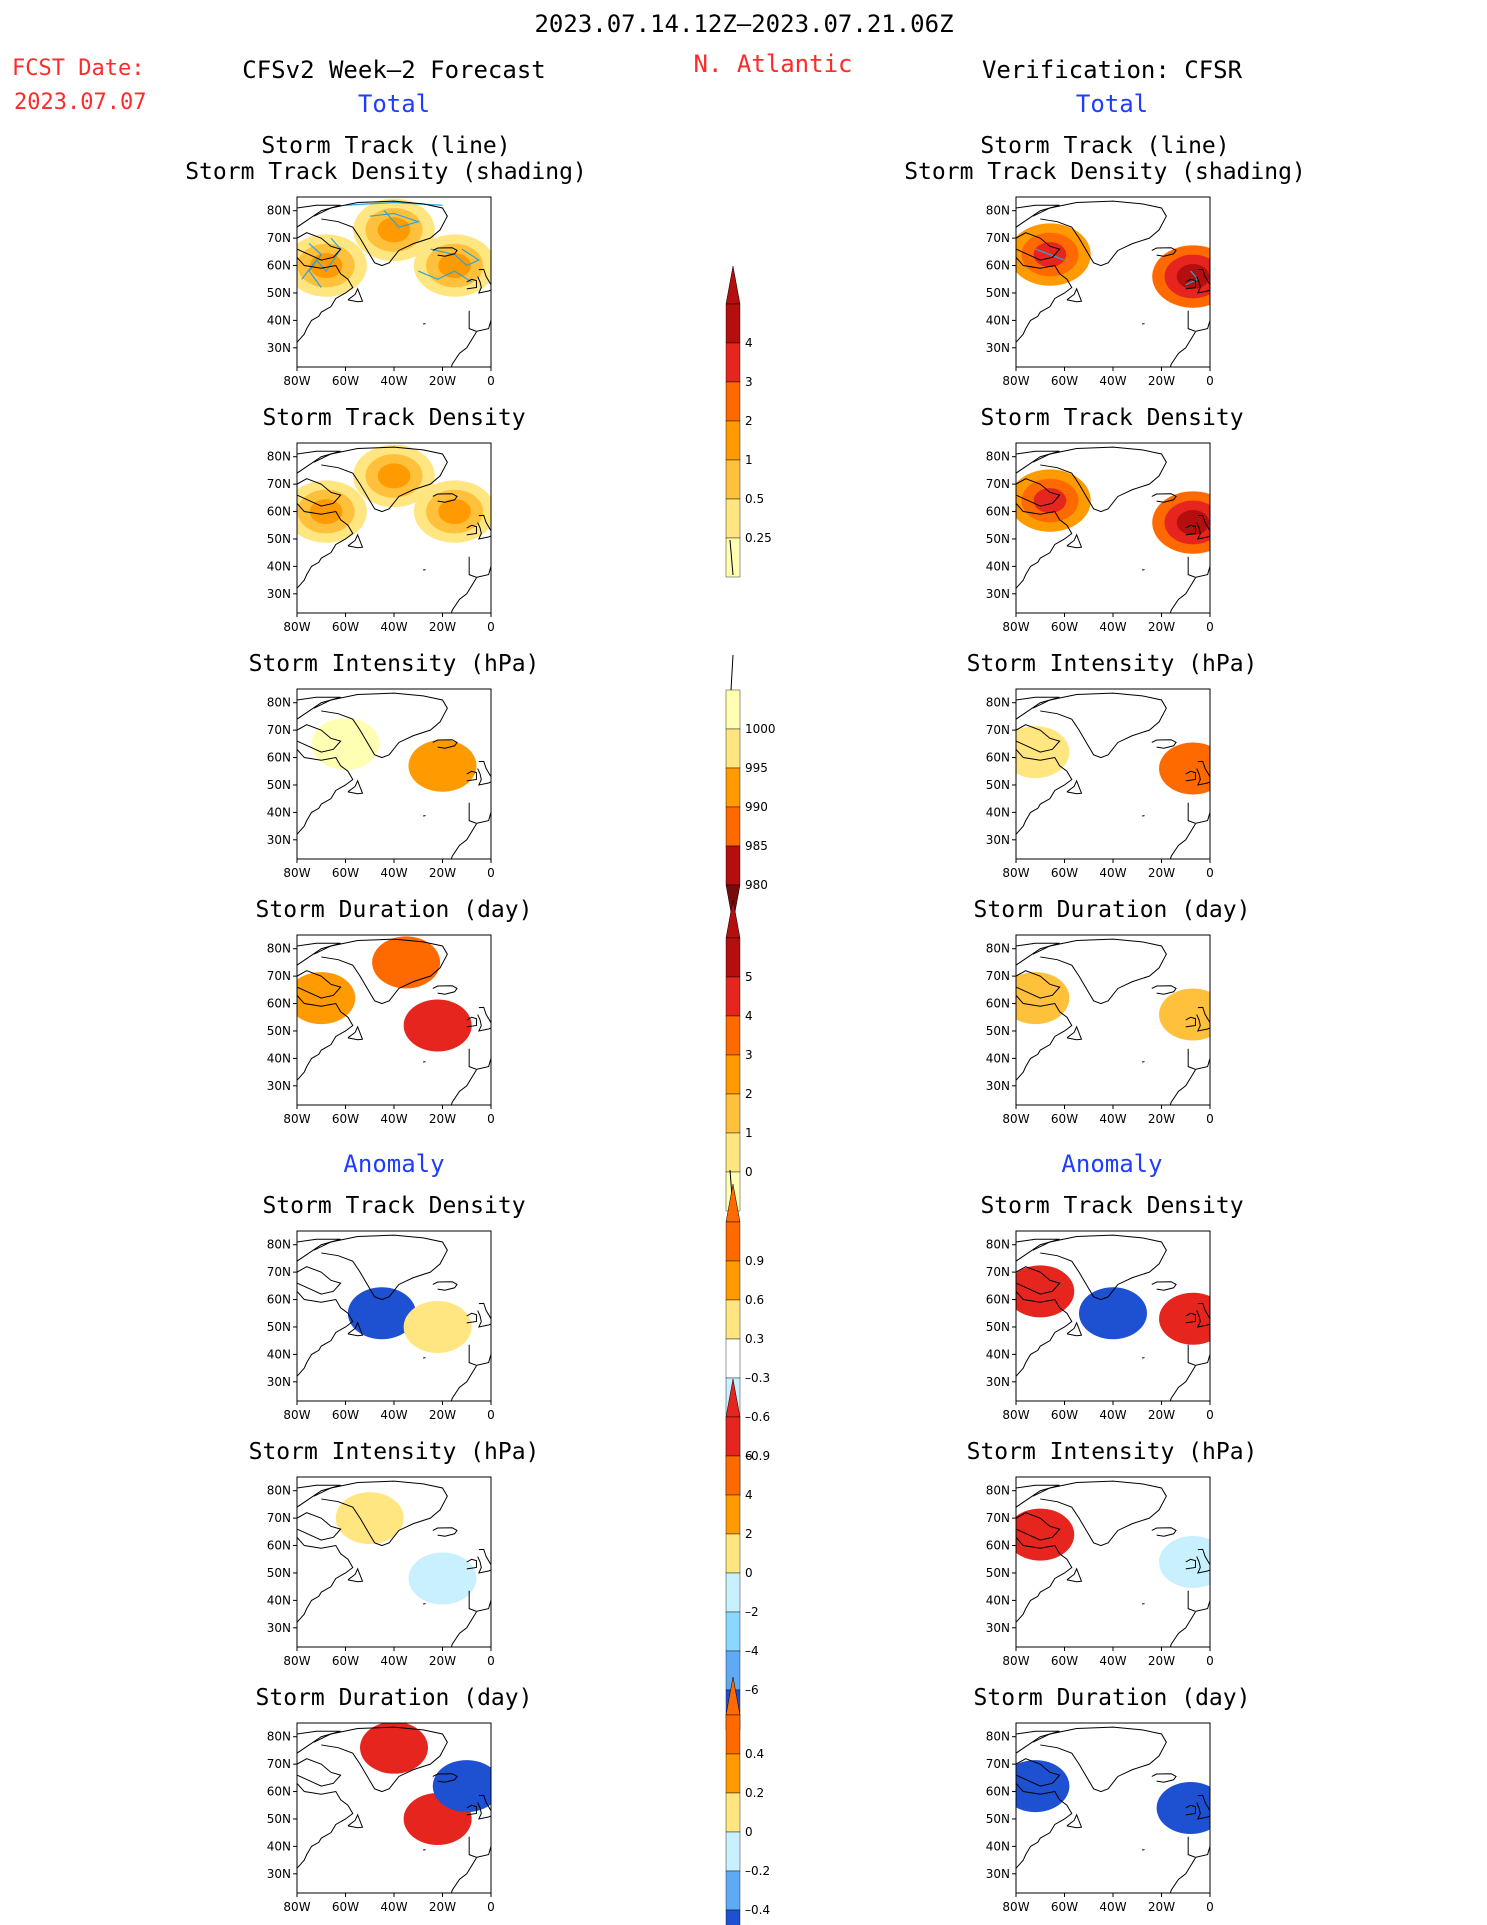 The image size is (1487, 1925). I want to click on colorbar-label: 6, so click(749, 1456).